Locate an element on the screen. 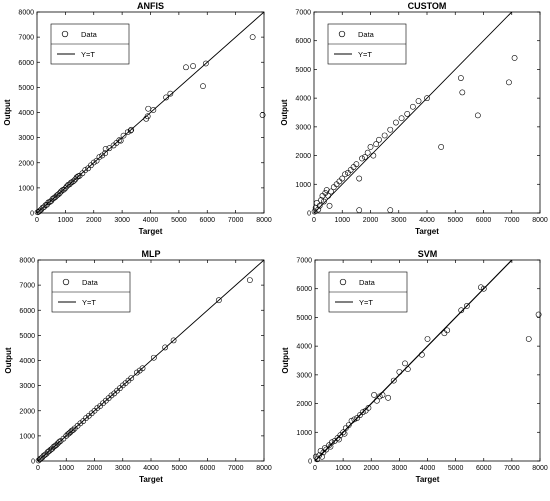 This screenshot has width=550, height=501. y-tick-label: 4000 is located at coordinates (27, 361).